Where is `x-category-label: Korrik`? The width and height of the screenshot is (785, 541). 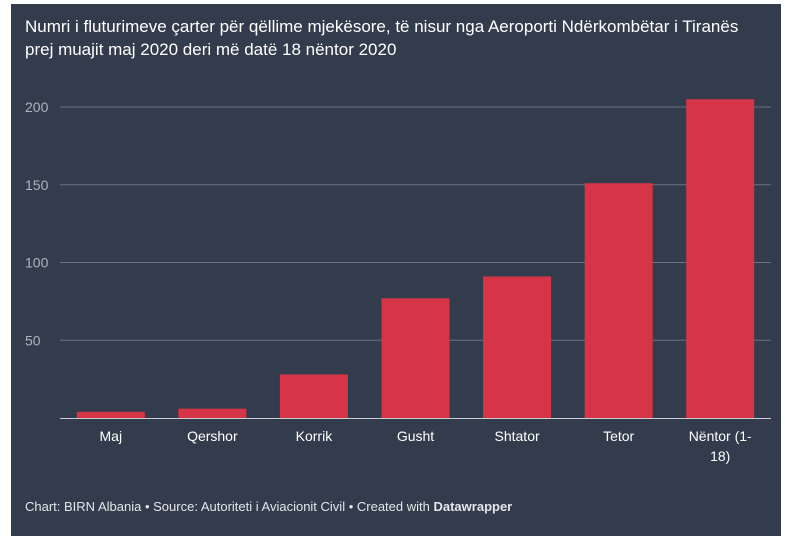 x-category-label: Korrik is located at coordinates (315, 436).